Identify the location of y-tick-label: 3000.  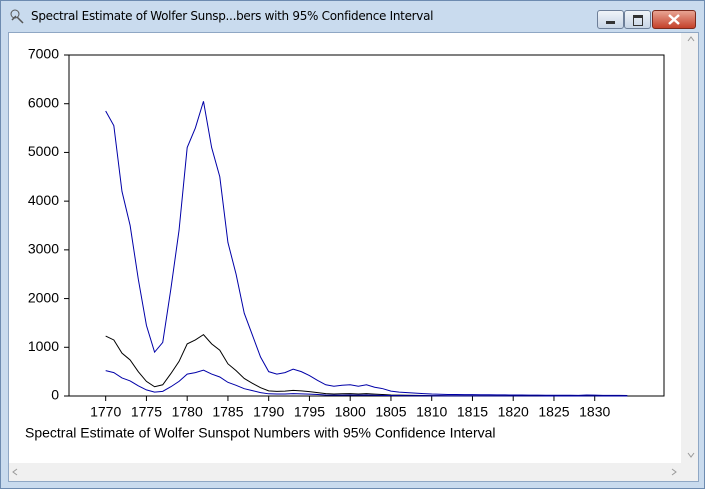
(43, 249).